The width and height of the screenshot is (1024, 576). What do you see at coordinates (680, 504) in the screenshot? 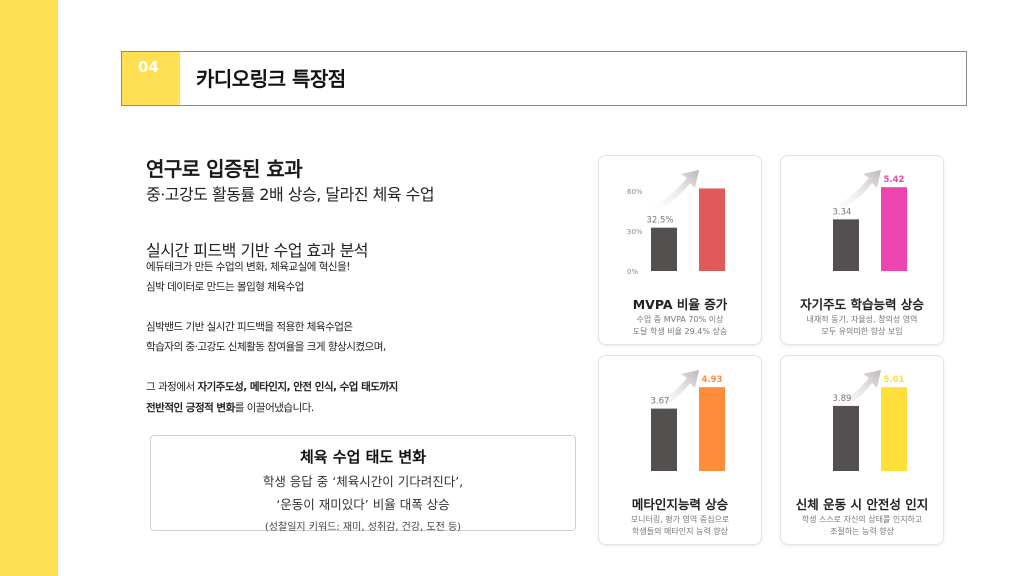
I see `chart-title: 메타인지능력 상승` at bounding box center [680, 504].